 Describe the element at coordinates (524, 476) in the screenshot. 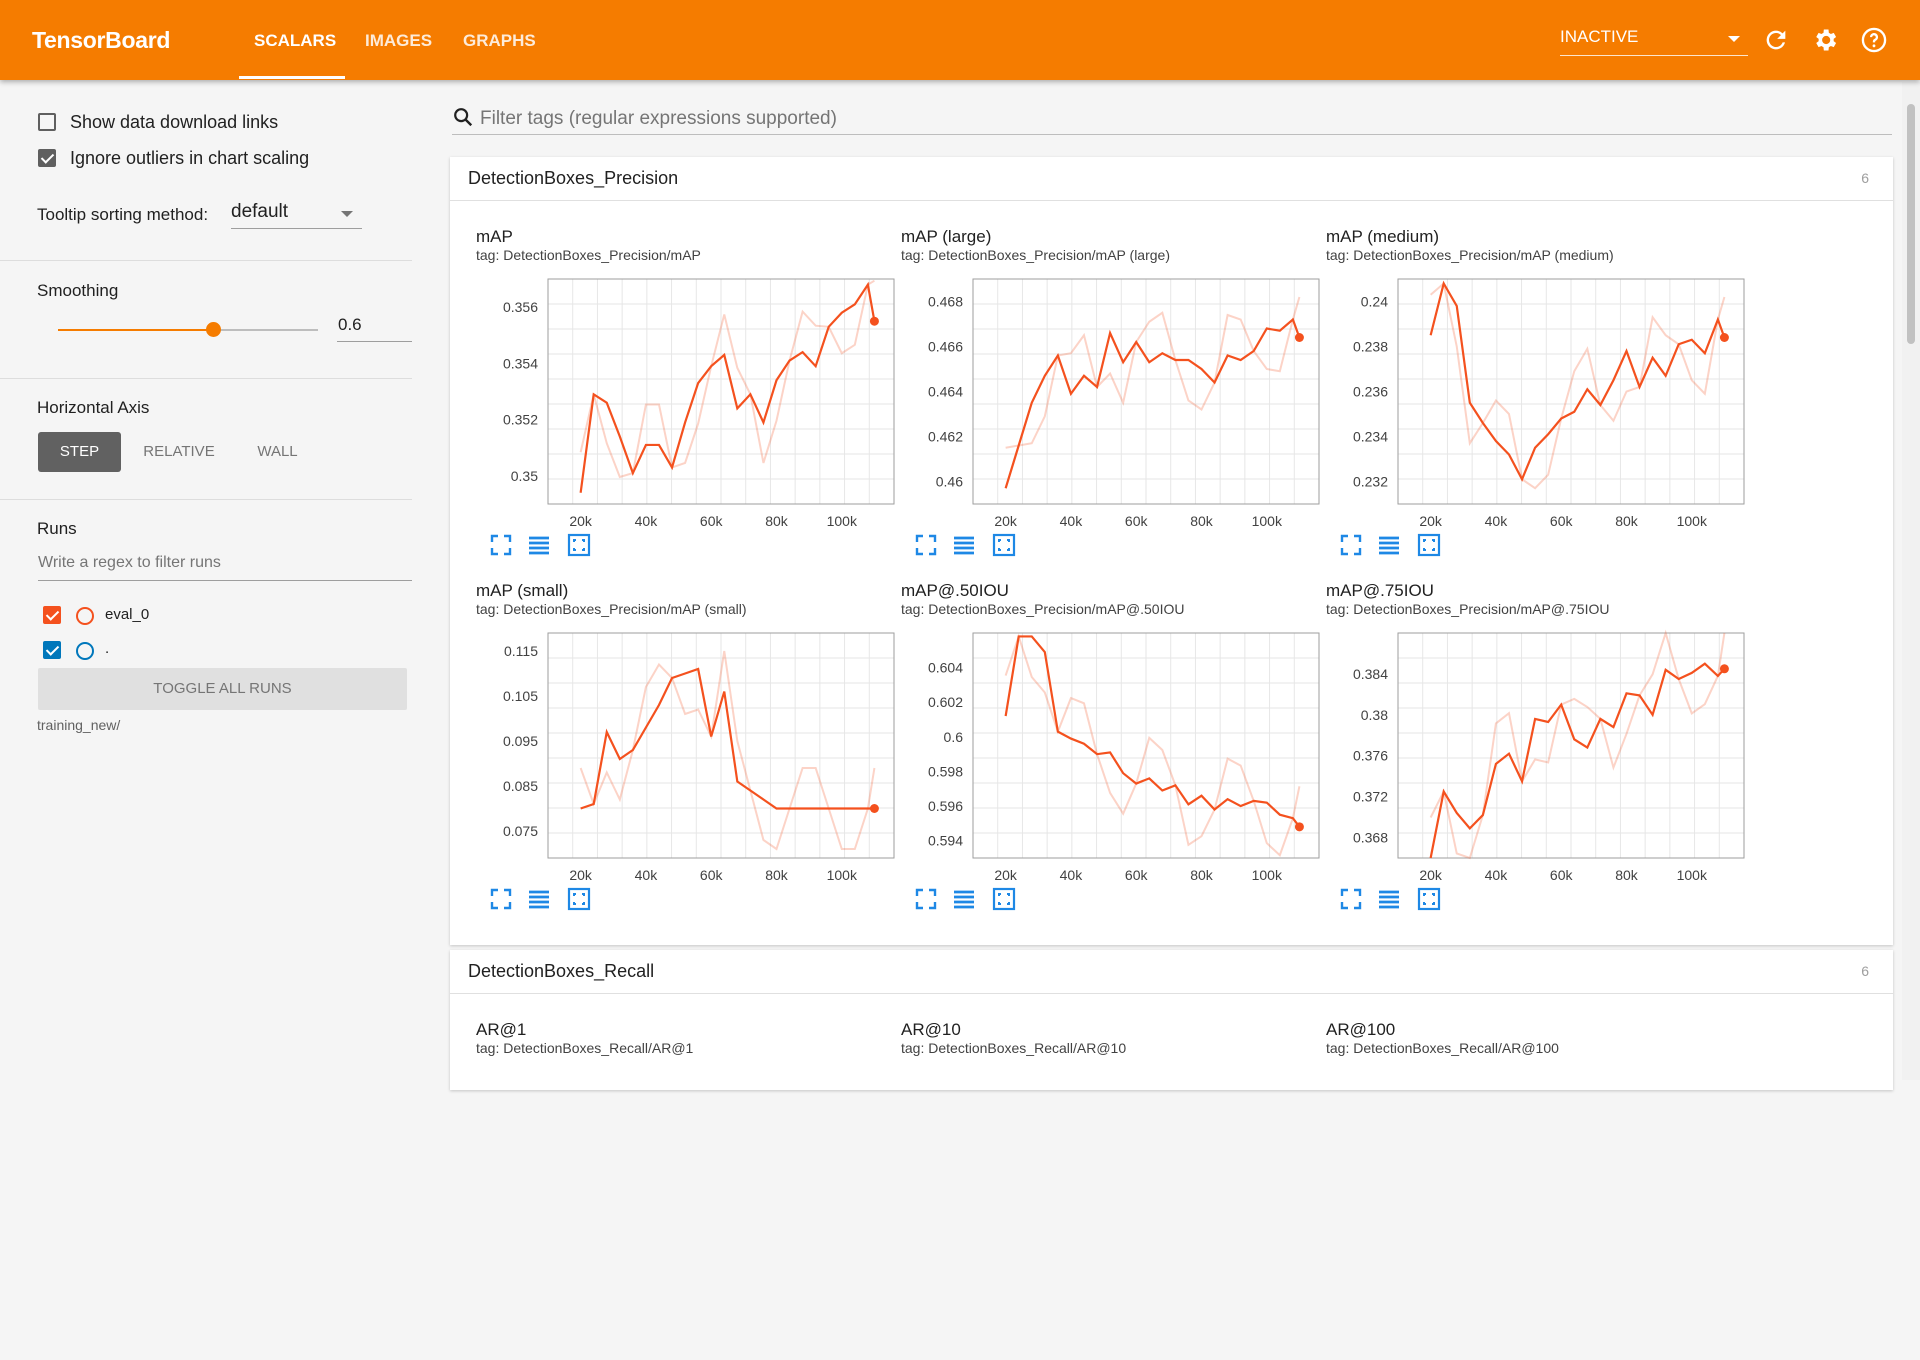

I see `y-tick-label: 0.35` at that location.